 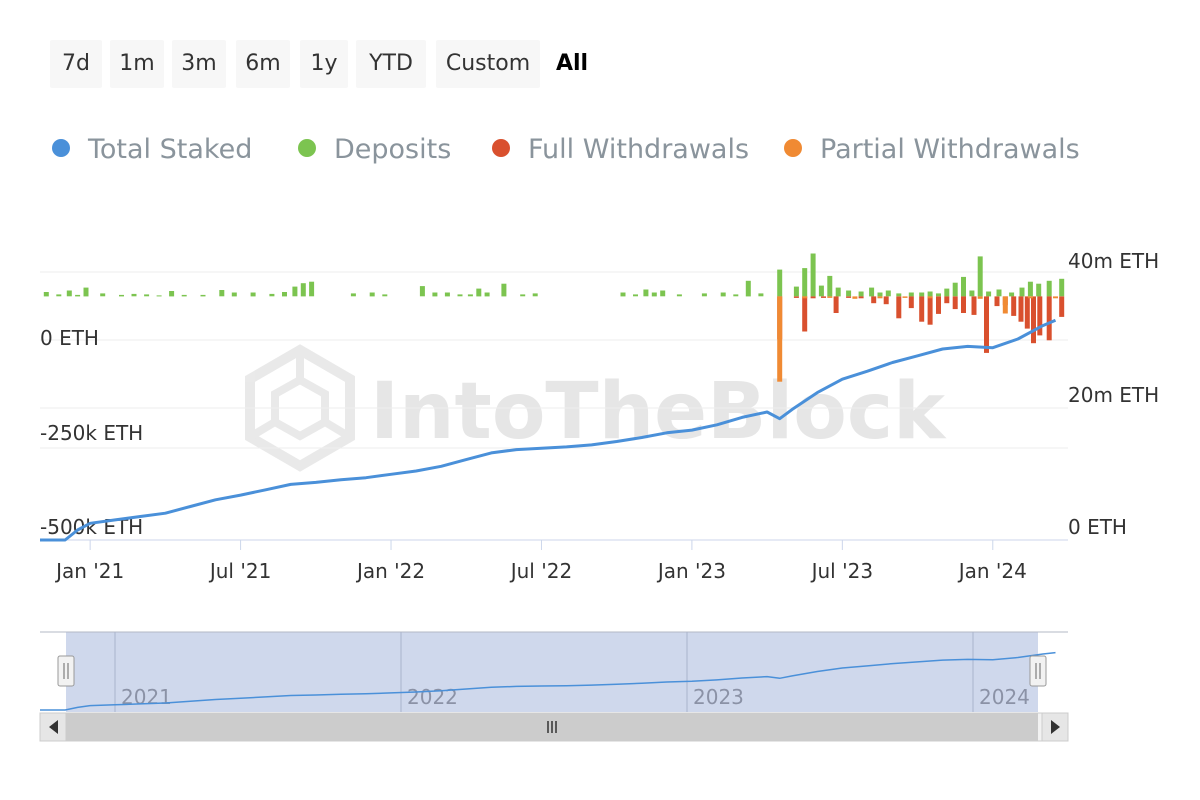 What do you see at coordinates (718, 697) in the screenshot?
I see `navigator-year-label: 2023` at bounding box center [718, 697].